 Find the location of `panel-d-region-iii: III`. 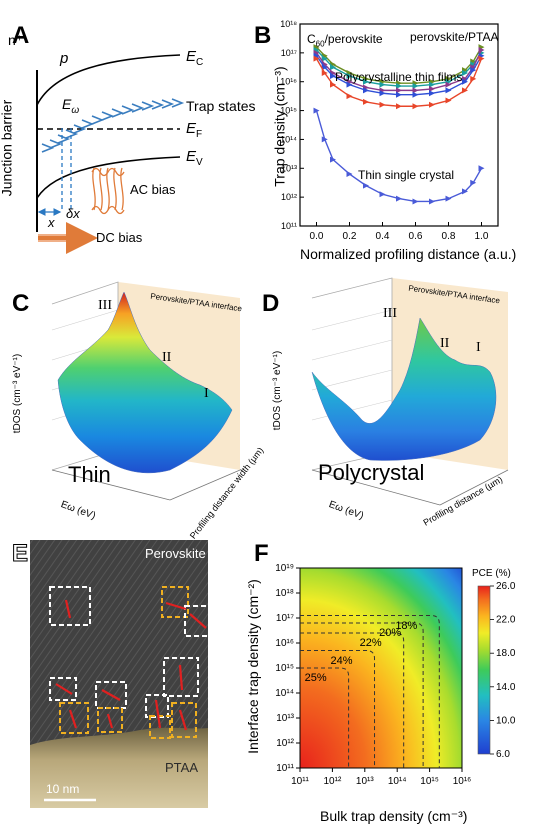

panel-d-region-iii: III is located at coordinates (390, 313).